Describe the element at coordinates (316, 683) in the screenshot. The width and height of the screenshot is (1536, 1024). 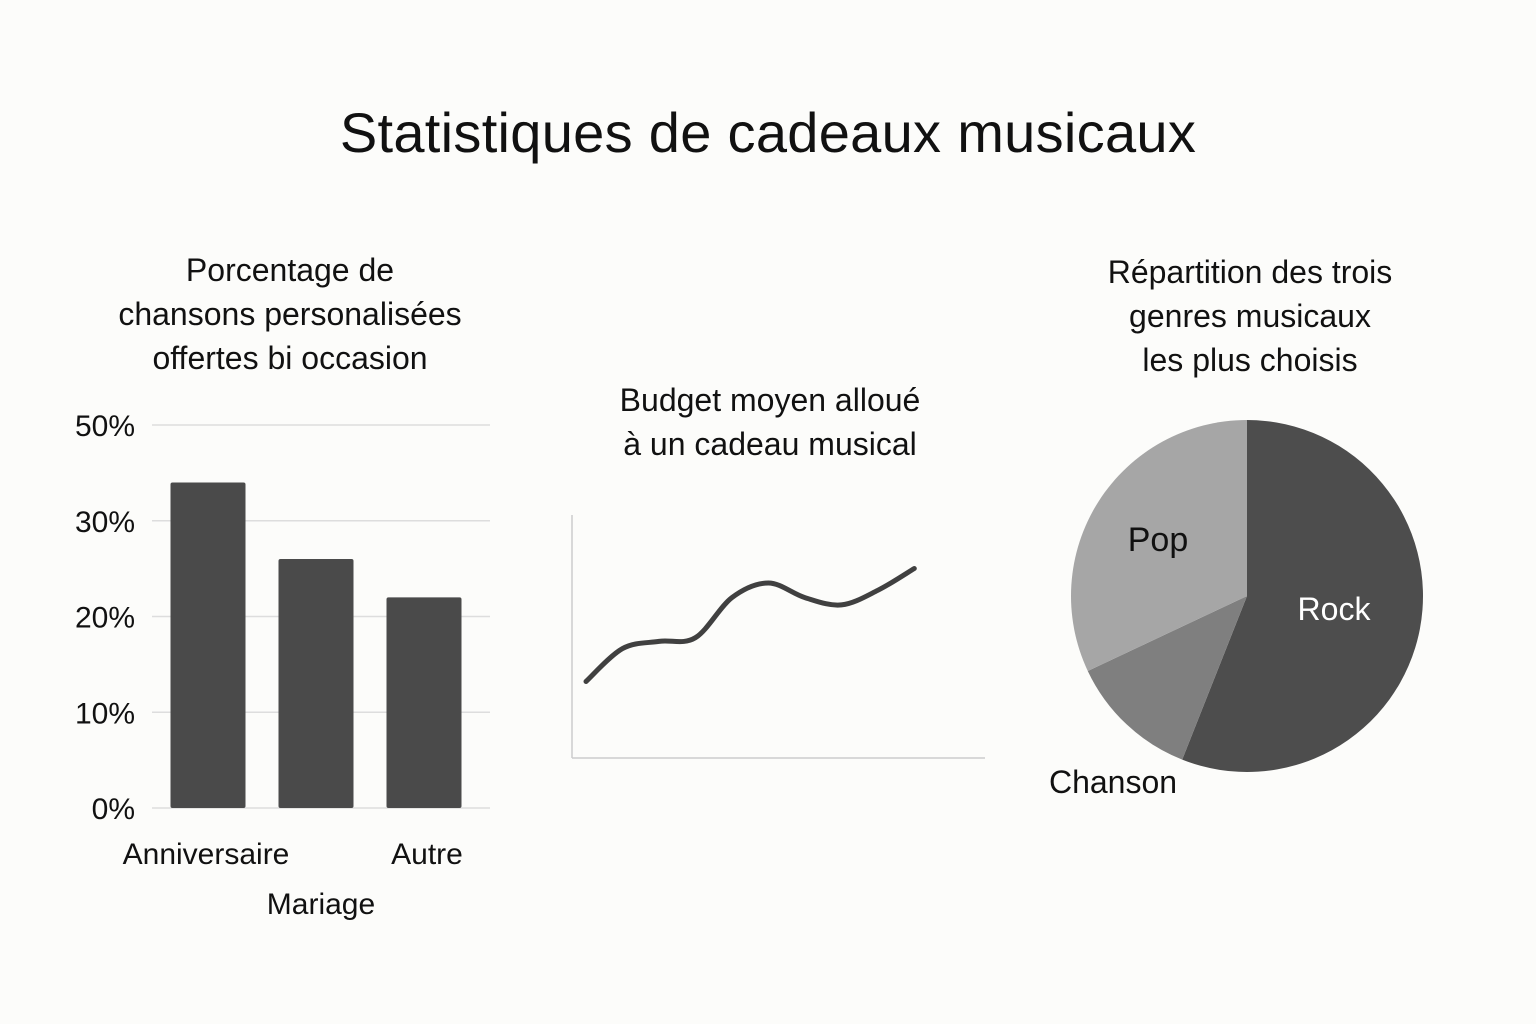
I see `bar-mariage` at that location.